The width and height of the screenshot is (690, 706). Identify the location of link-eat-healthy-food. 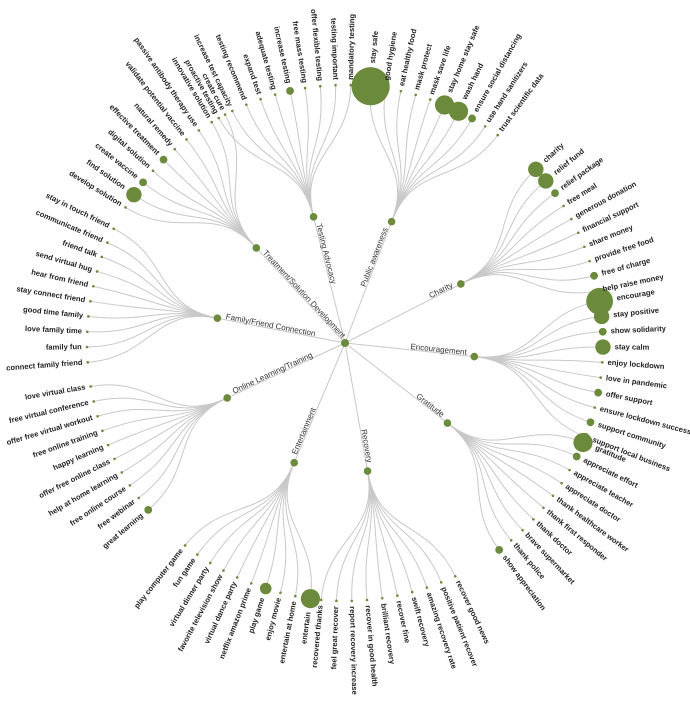
(396, 156).